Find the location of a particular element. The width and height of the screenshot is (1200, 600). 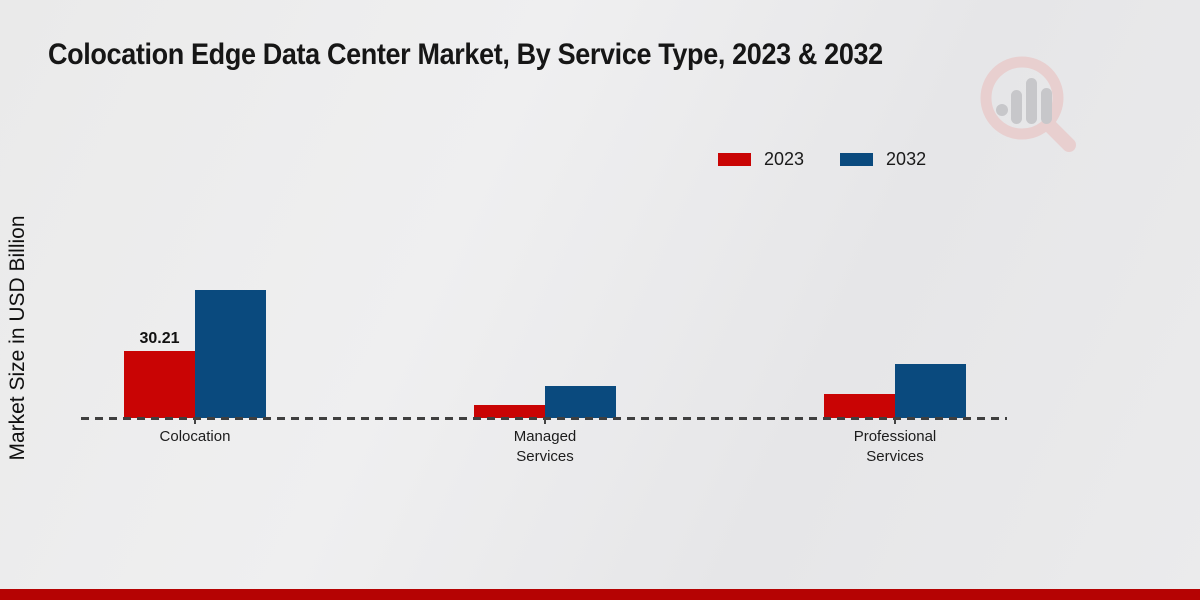

bar-2032-managed-services is located at coordinates (580, 402).